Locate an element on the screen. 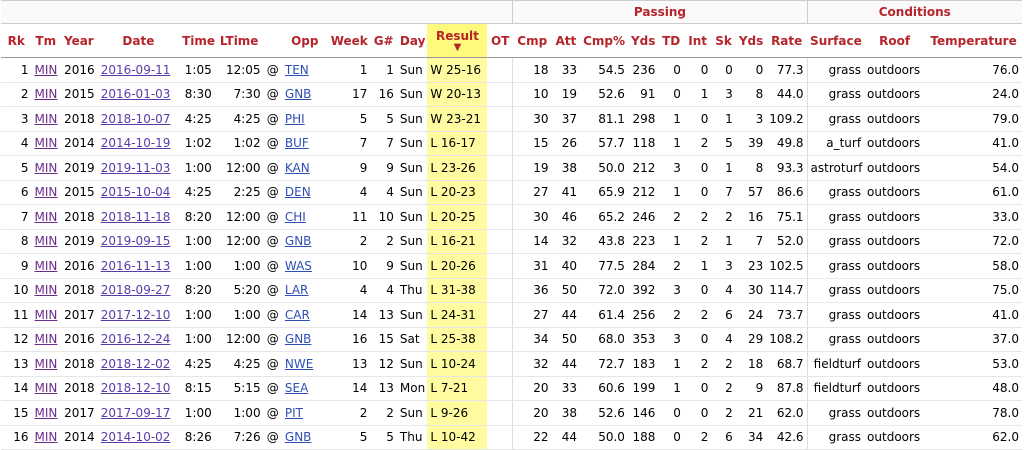 The height and width of the screenshot is (450, 1024). opponent-link: WAS is located at coordinates (298, 265).